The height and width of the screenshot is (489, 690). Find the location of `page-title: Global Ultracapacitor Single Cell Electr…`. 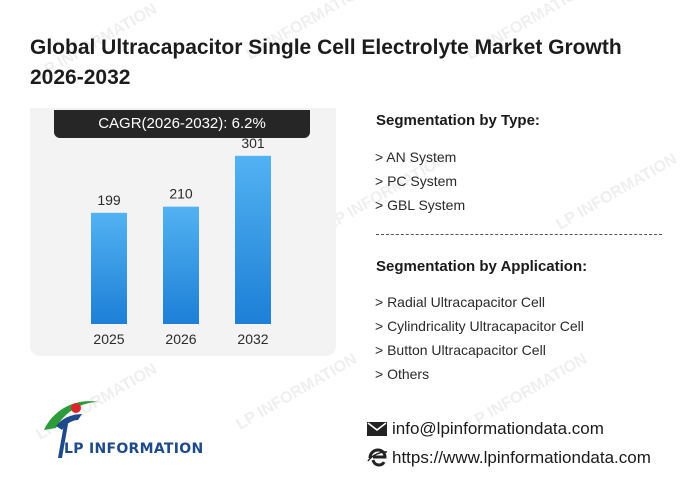

page-title: Global Ultracapacitor Single Cell Electr… is located at coordinates (326, 62).